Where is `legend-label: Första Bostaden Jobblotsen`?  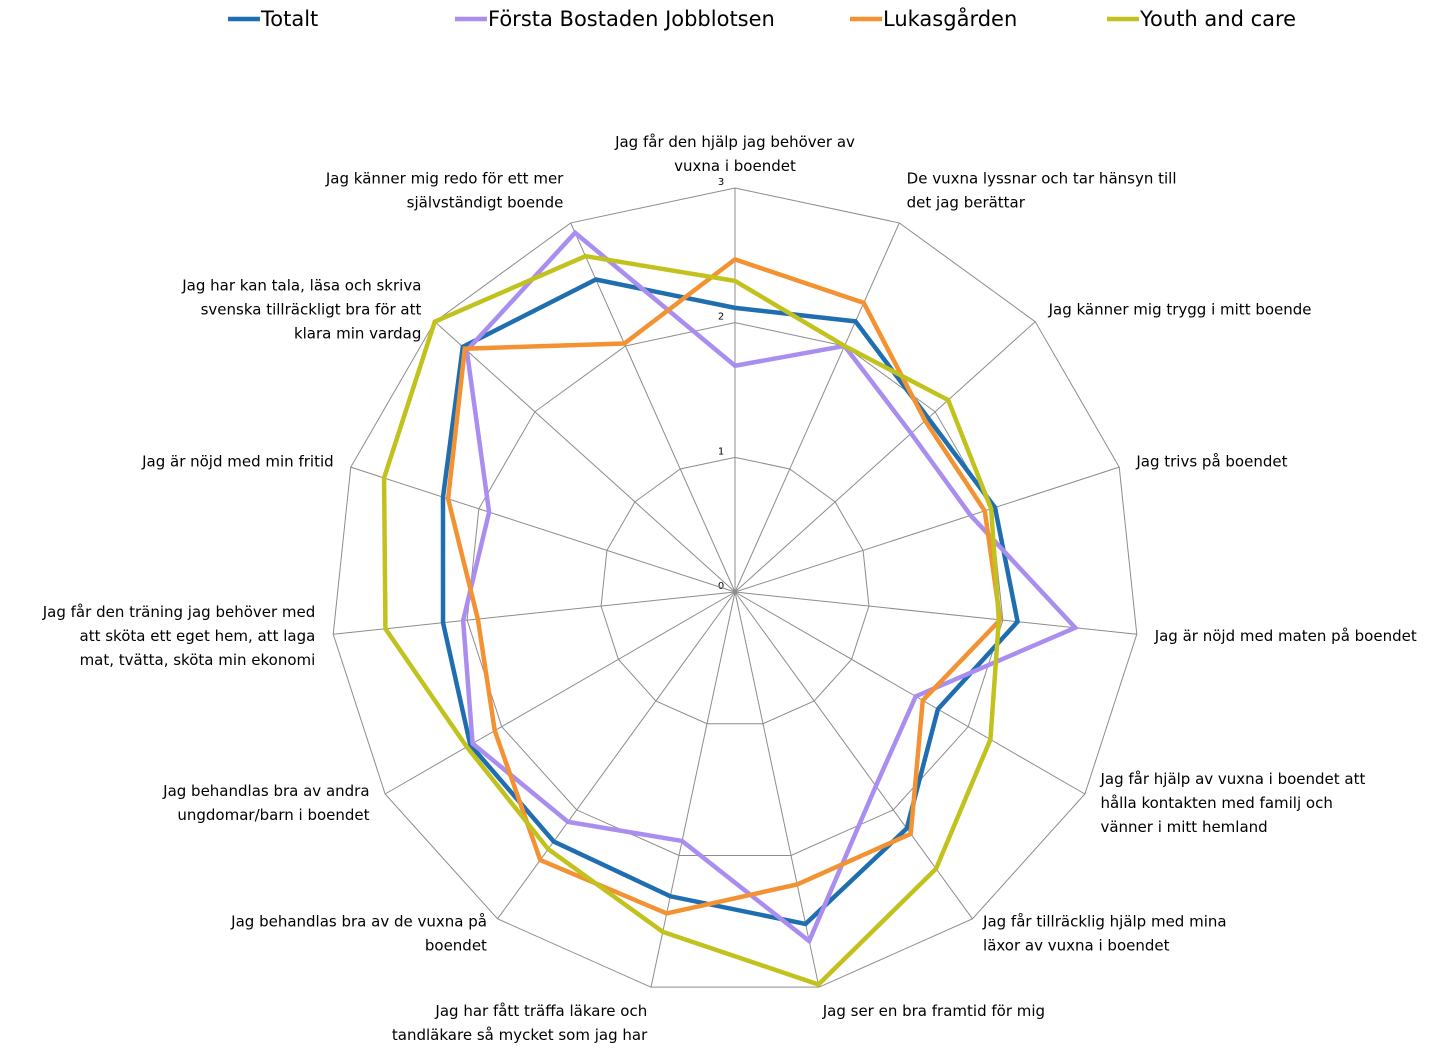 legend-label: Första Bostaden Jobblotsen is located at coordinates (631, 19).